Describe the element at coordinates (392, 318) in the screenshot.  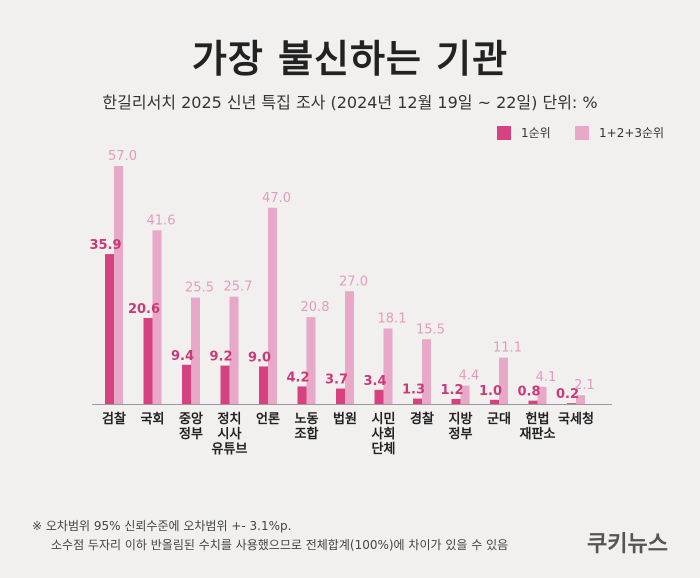
I see `data-label-top3: 18.1` at that location.